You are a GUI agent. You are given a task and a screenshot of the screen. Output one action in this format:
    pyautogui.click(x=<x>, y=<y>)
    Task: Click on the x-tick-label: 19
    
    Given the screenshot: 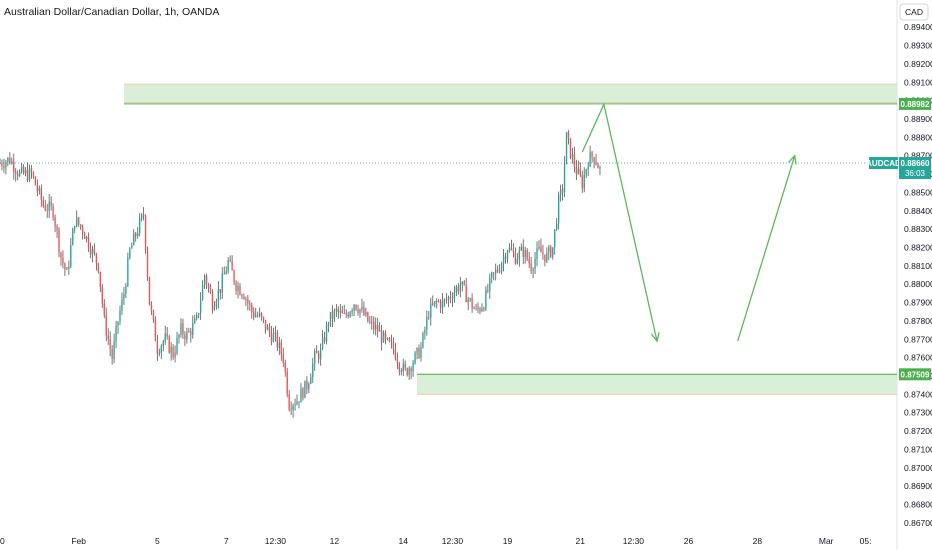 What is the action you would take?
    pyautogui.click(x=508, y=541)
    